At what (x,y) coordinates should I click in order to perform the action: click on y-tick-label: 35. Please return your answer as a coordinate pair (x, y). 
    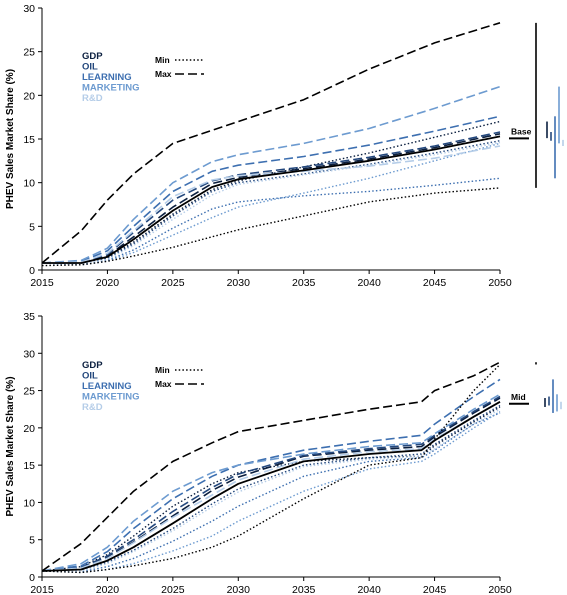
    Looking at the image, I should click on (29, 317).